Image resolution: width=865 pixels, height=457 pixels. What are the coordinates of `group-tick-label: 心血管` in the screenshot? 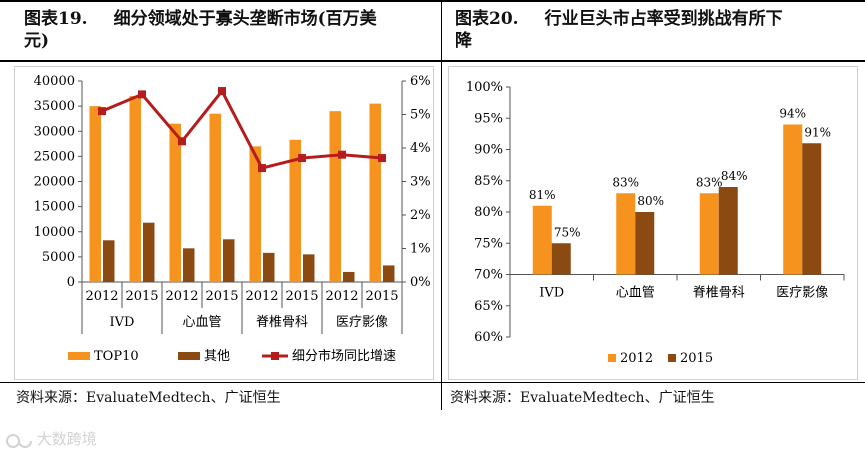 It's located at (201, 322).